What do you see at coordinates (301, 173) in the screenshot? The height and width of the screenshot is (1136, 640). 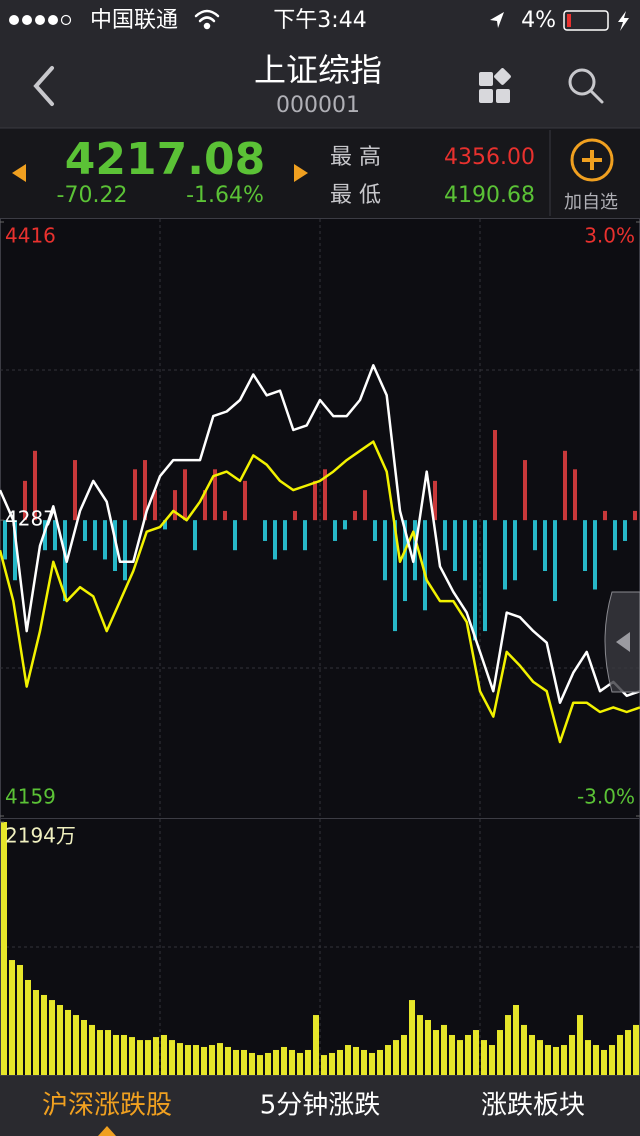 I see `next-arrow` at bounding box center [301, 173].